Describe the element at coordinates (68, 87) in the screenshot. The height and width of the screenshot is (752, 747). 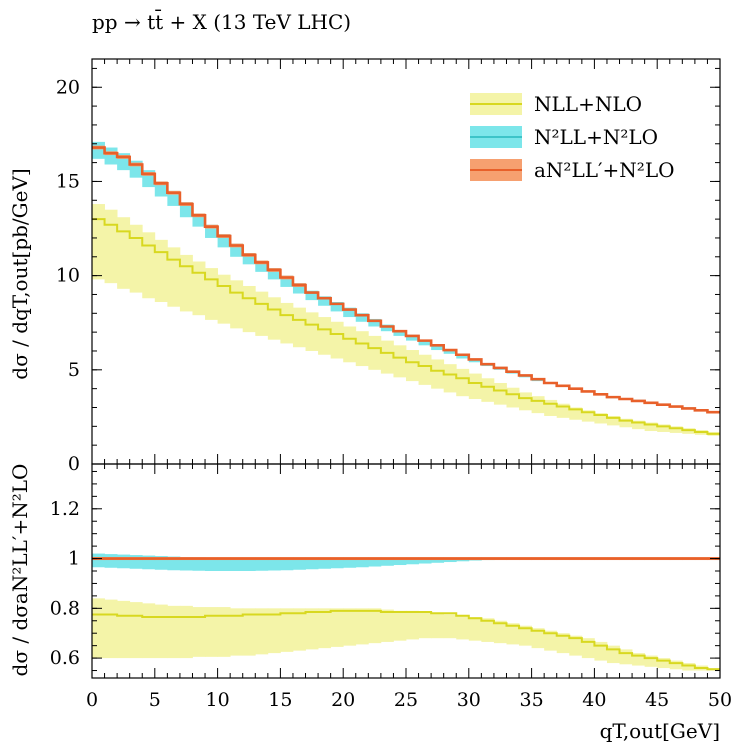
I see `y-tick-label: 20` at that location.